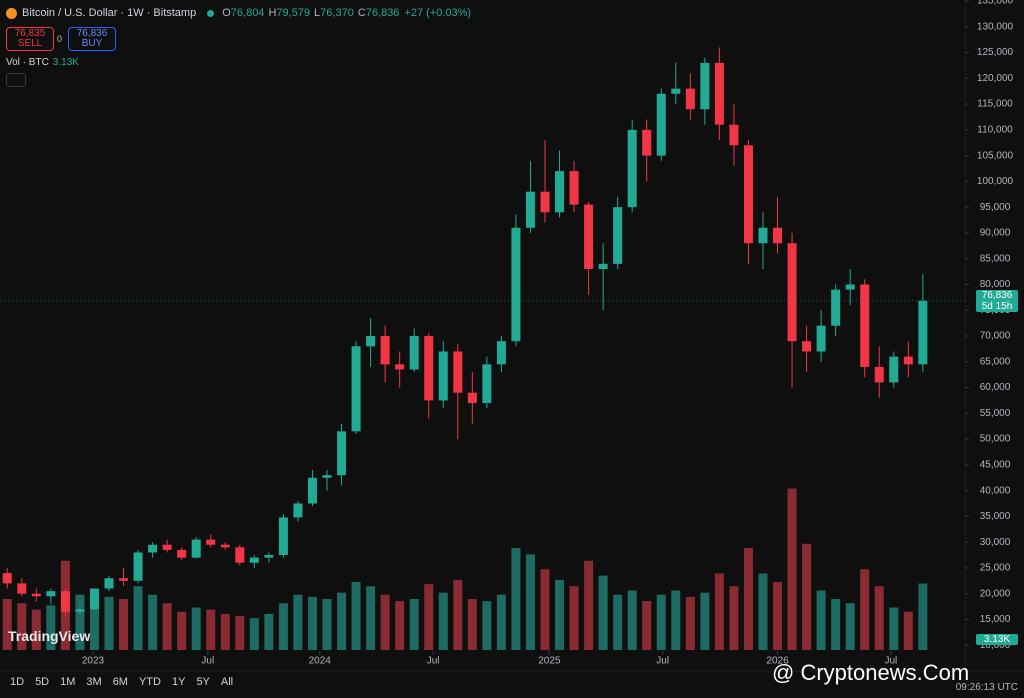 The height and width of the screenshot is (698, 1024). Describe the element at coordinates (995, 3) in the screenshot. I see `y-tick-label: 135,000` at that location.